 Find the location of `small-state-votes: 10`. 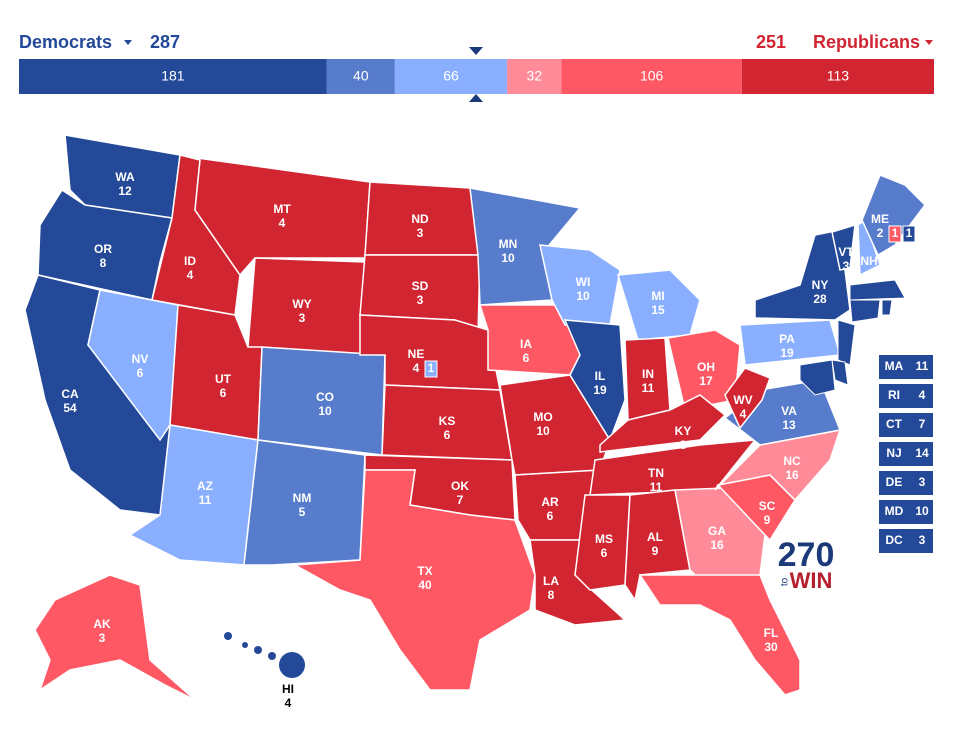

small-state-votes: 10 is located at coordinates (922, 511).